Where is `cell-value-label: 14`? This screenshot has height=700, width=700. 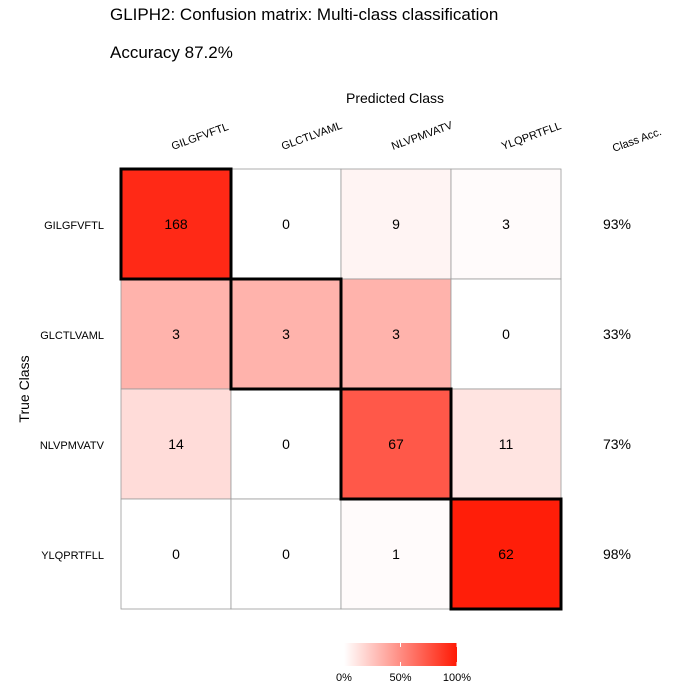
cell-value-label: 14 is located at coordinates (176, 444).